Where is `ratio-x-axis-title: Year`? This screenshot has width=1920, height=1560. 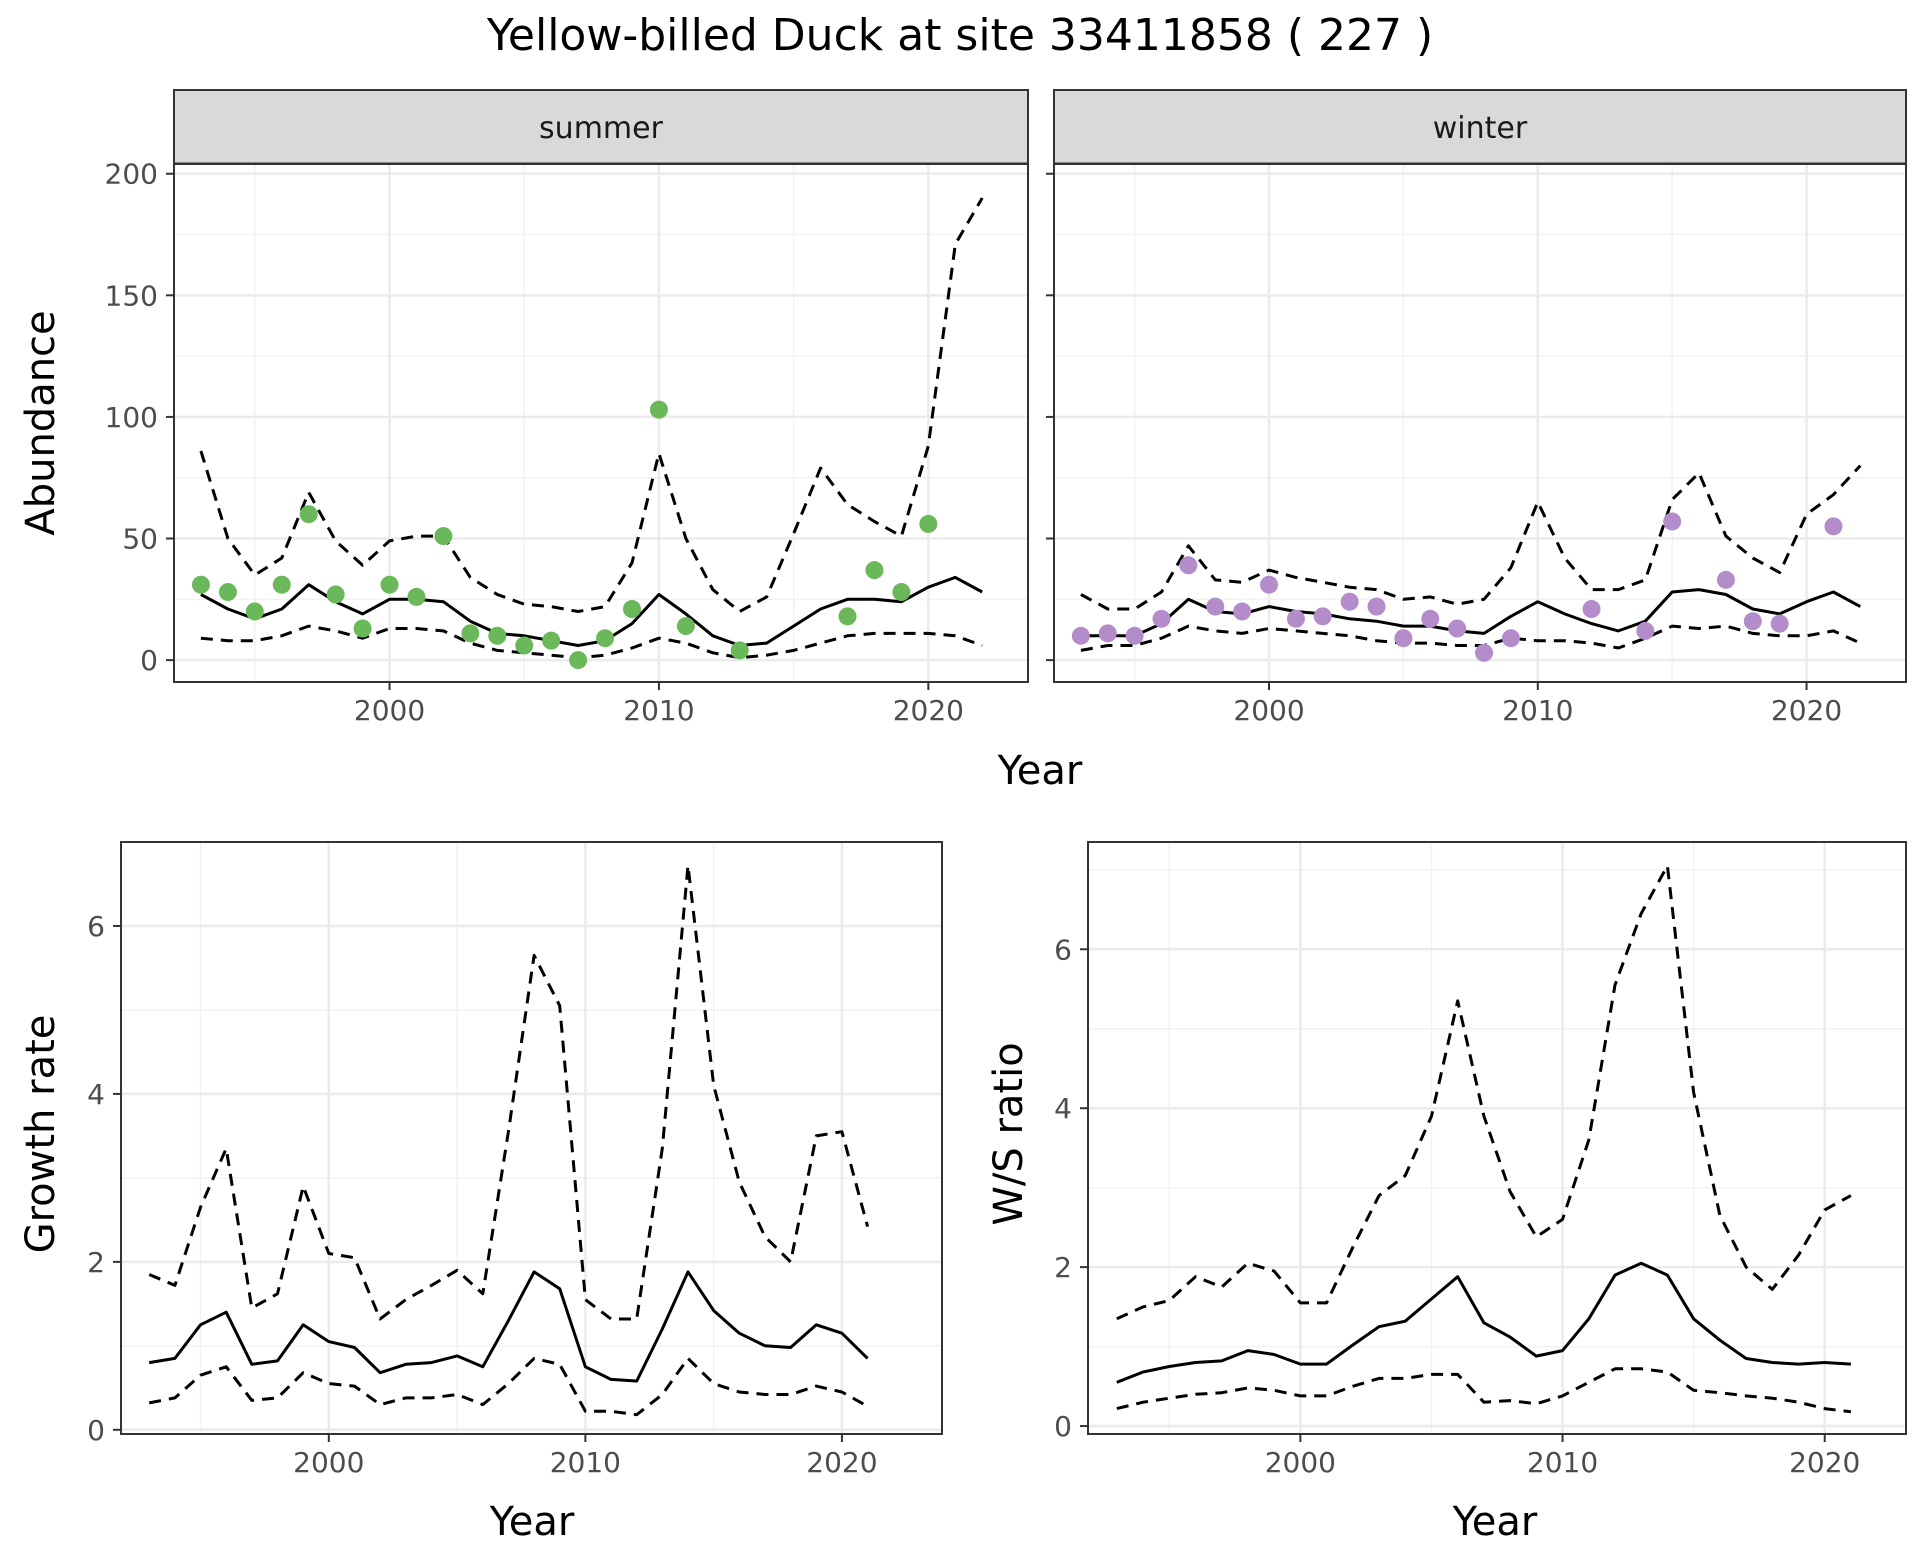 ratio-x-axis-title: Year is located at coordinates (1495, 1522).